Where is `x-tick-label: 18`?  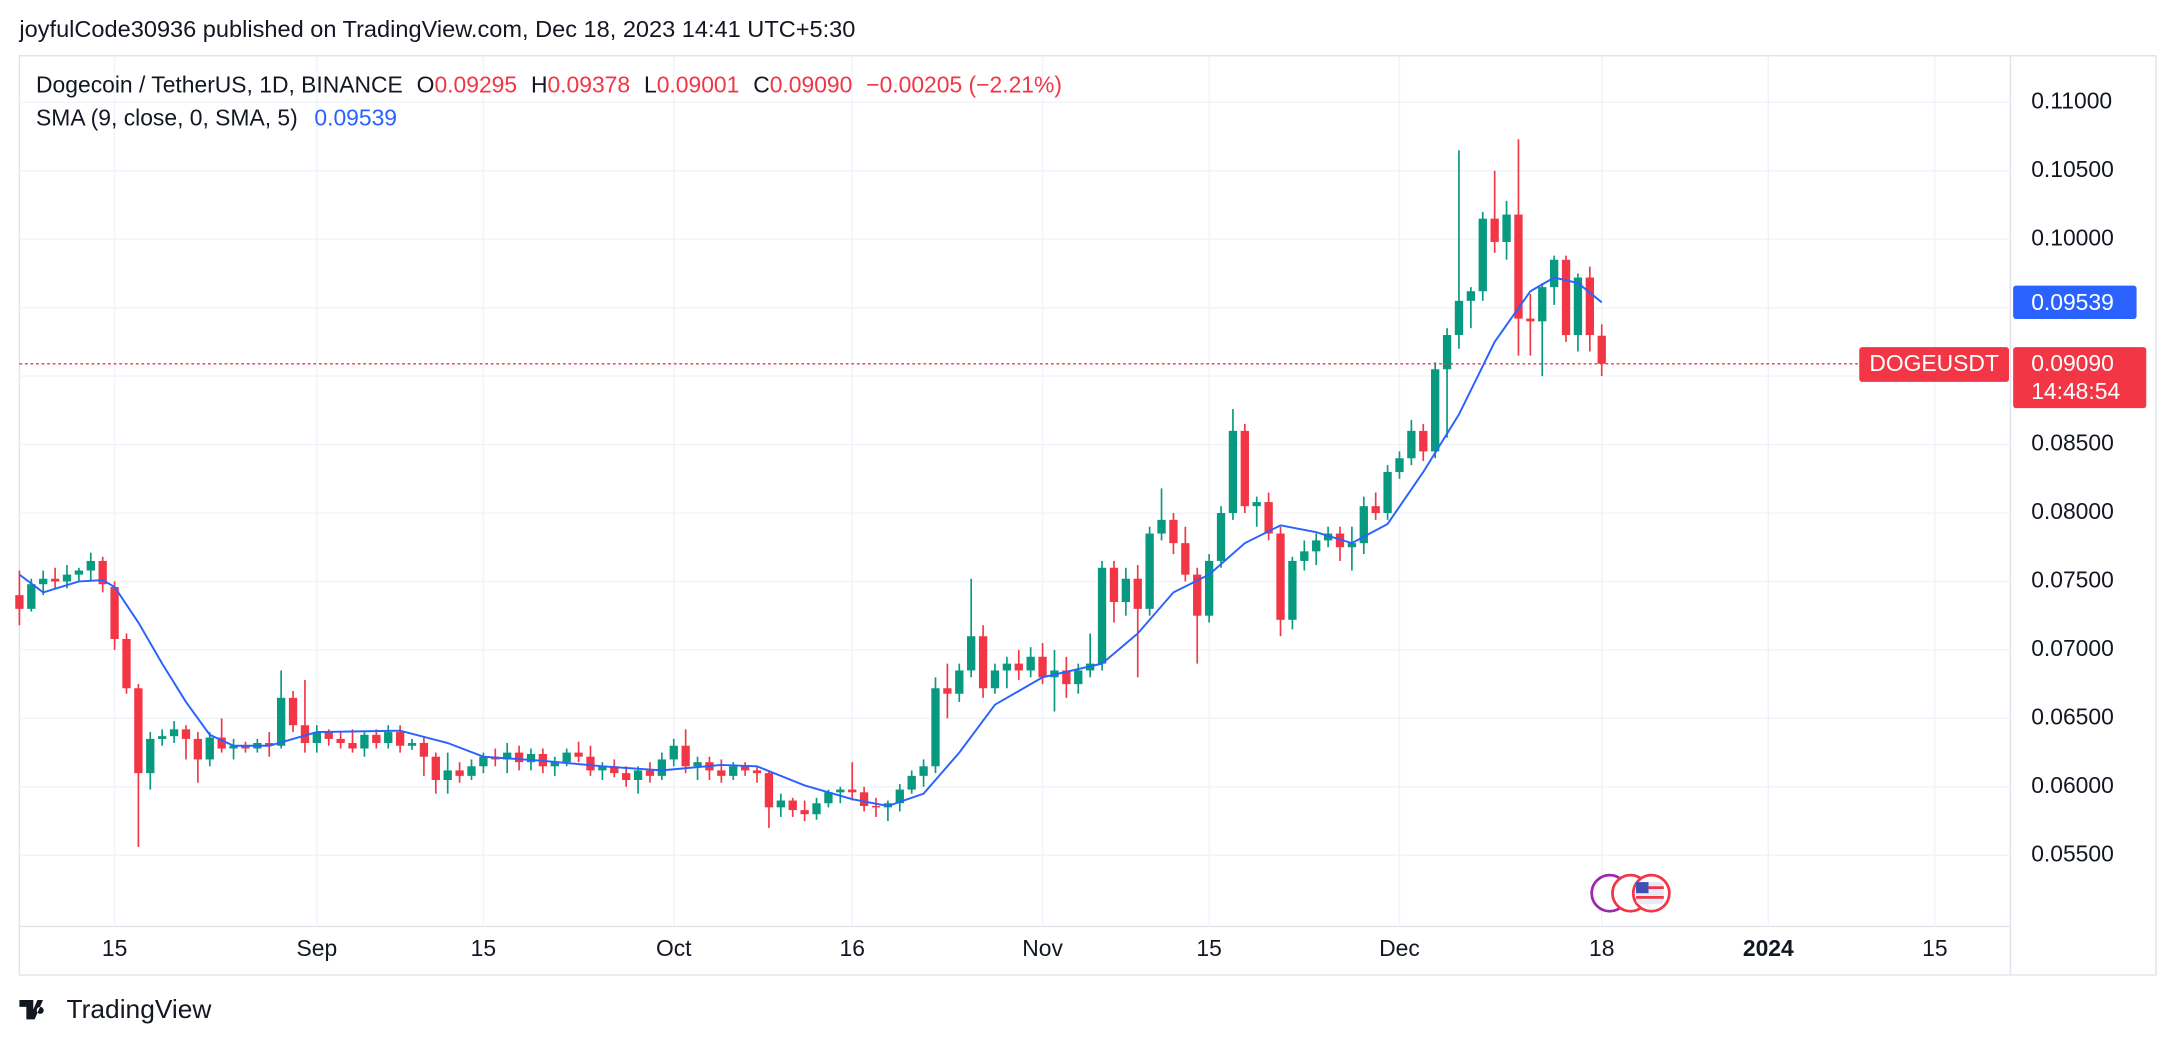
x-tick-label: 18 is located at coordinates (1601, 948).